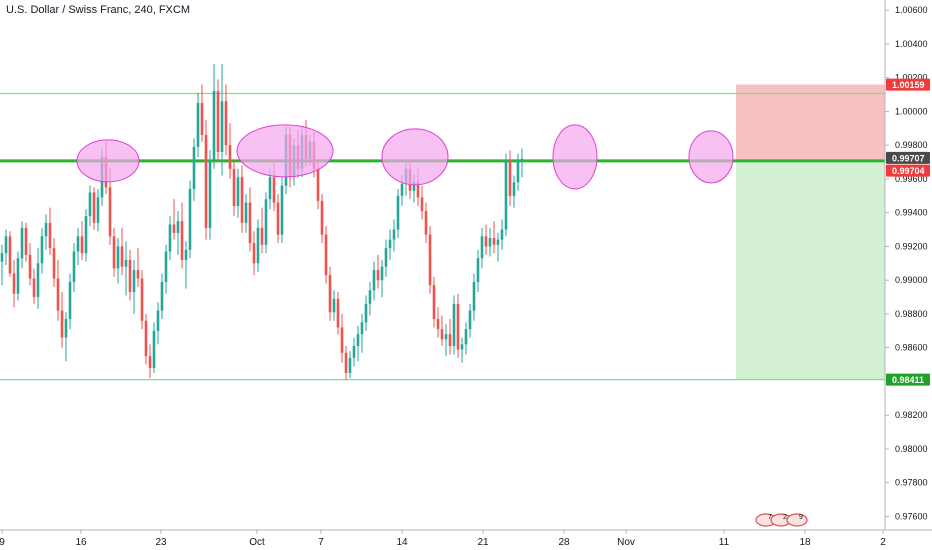 This screenshot has width=932, height=550. What do you see at coordinates (443, 539) in the screenshot?
I see `time-axis: 9 16 23 Oct 7 14 21 28 Nov 11 18 2` at bounding box center [443, 539].